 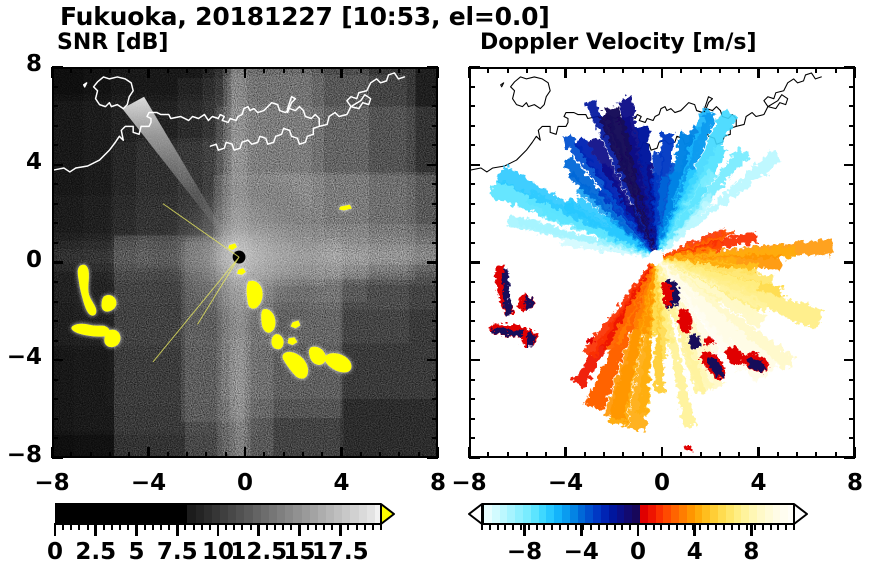 I want to click on doppler-clutter-west, so click(x=513, y=306).